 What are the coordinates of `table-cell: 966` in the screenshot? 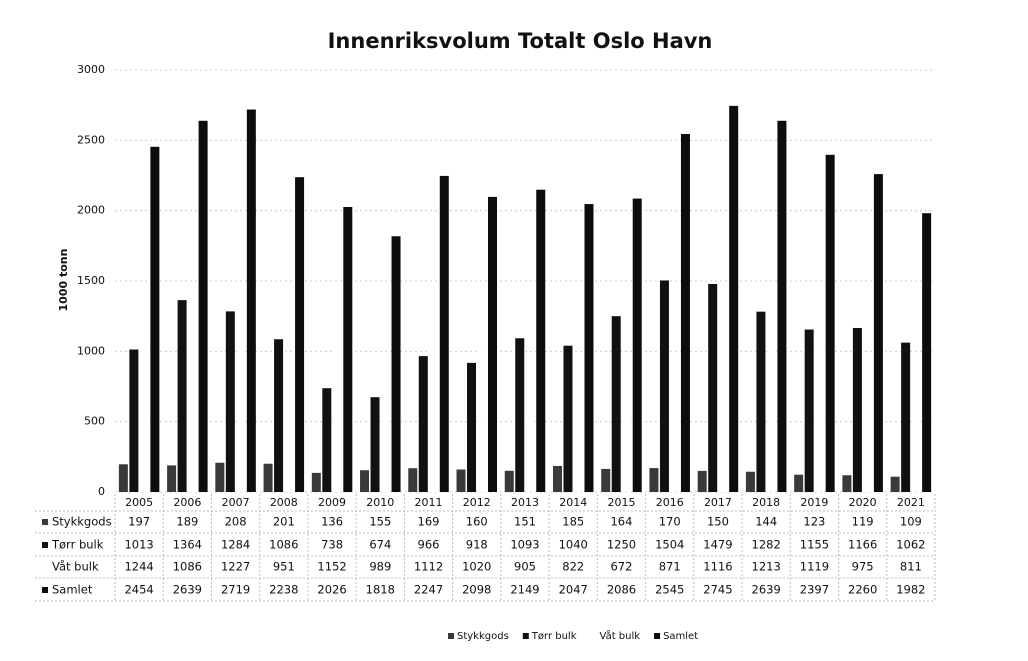 It's located at (429, 545).